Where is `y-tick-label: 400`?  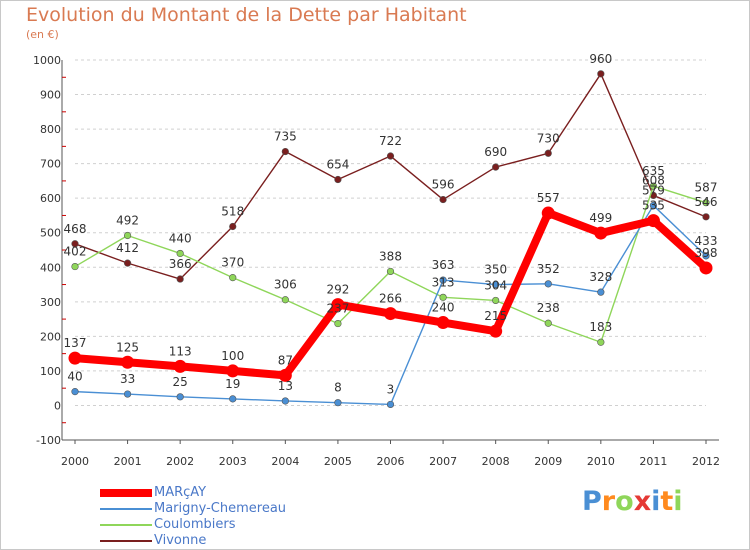 y-tick-label: 400 is located at coordinates (50, 267).